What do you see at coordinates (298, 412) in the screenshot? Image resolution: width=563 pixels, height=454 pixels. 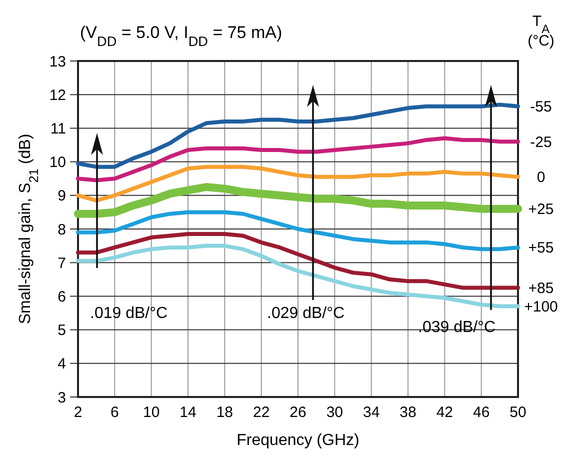 I see `x-tick-label: 26` at bounding box center [298, 412].